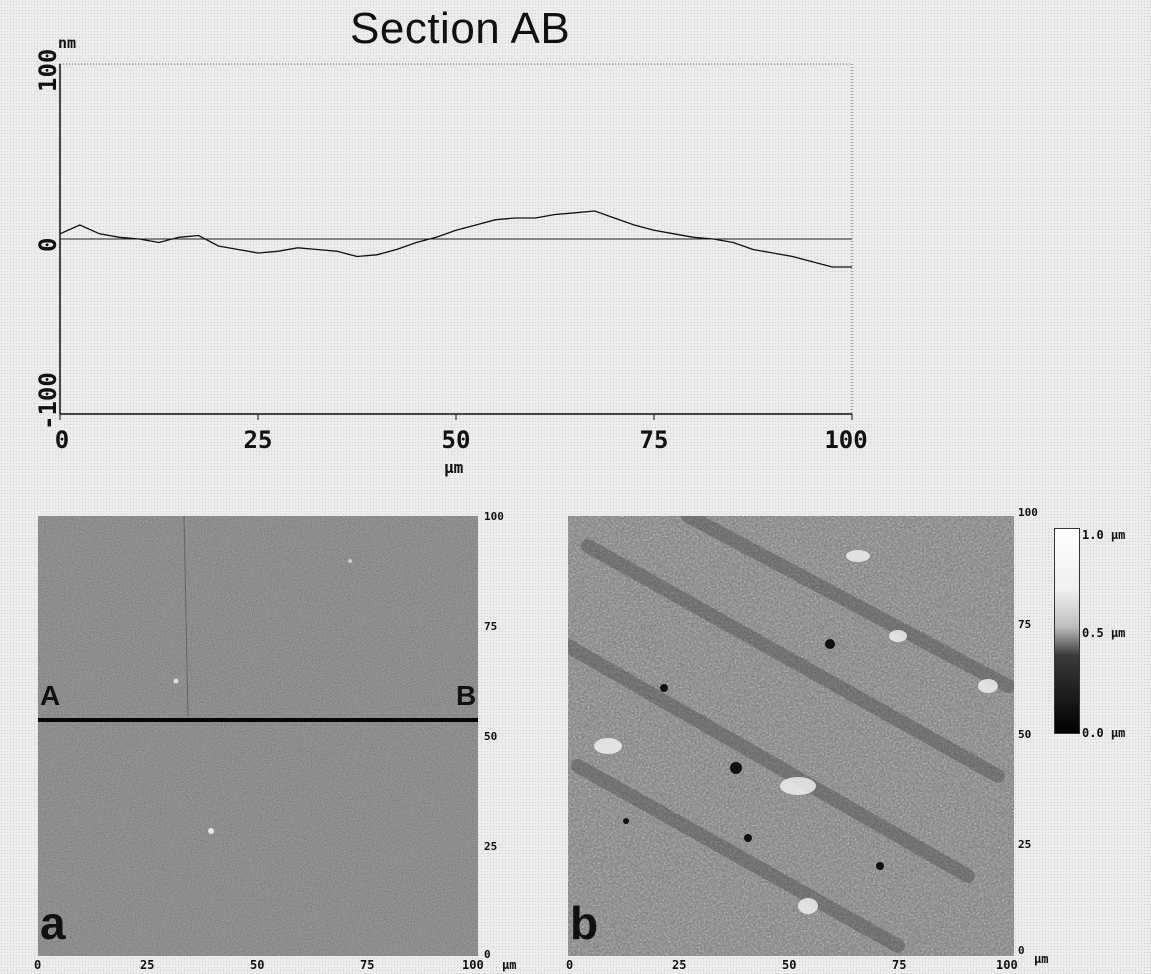 Image resolution: width=1151 pixels, height=974 pixels. Describe the element at coordinates (473, 965) in the screenshot. I see `image-a-x-tick: 100` at that location.